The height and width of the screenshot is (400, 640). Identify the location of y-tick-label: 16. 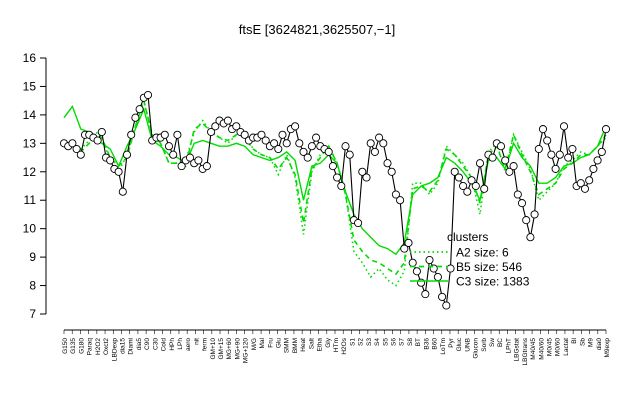
(30, 58).